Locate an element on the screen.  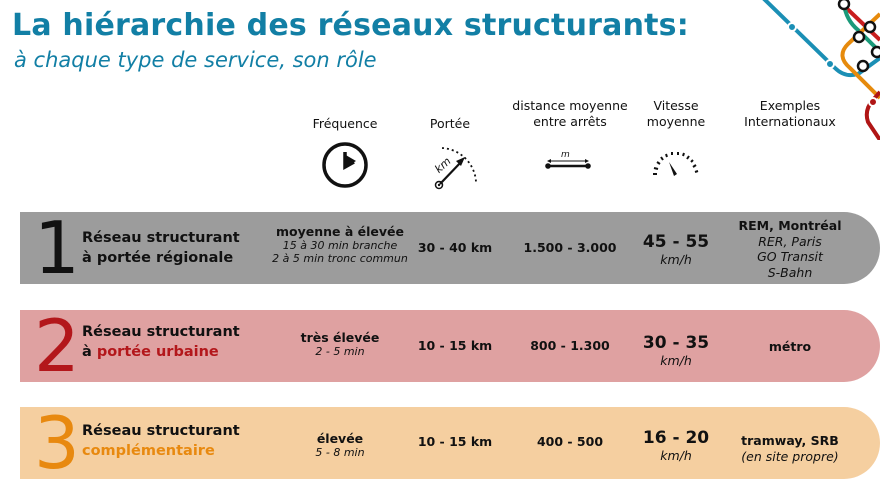
column-header-range: Portée is located at coordinates (450, 123).